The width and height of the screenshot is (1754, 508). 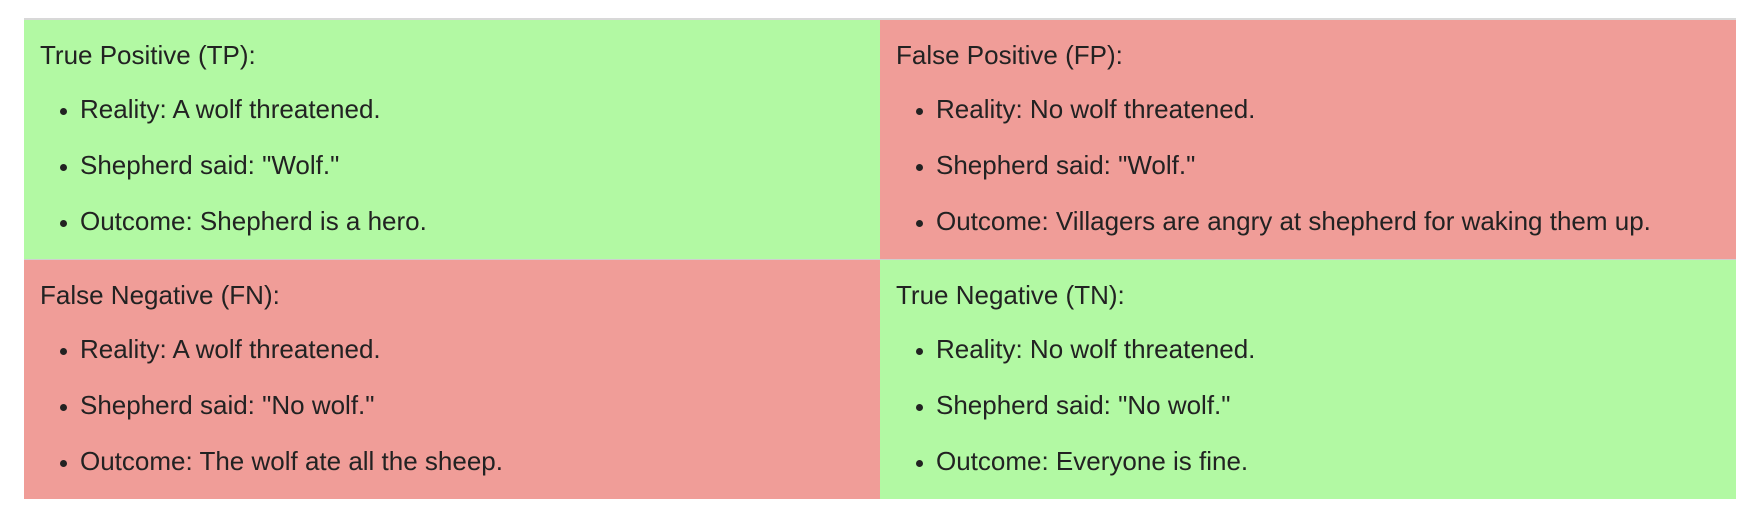 I want to click on true-positive-title: True Positive (TP):, so click(x=148, y=55).